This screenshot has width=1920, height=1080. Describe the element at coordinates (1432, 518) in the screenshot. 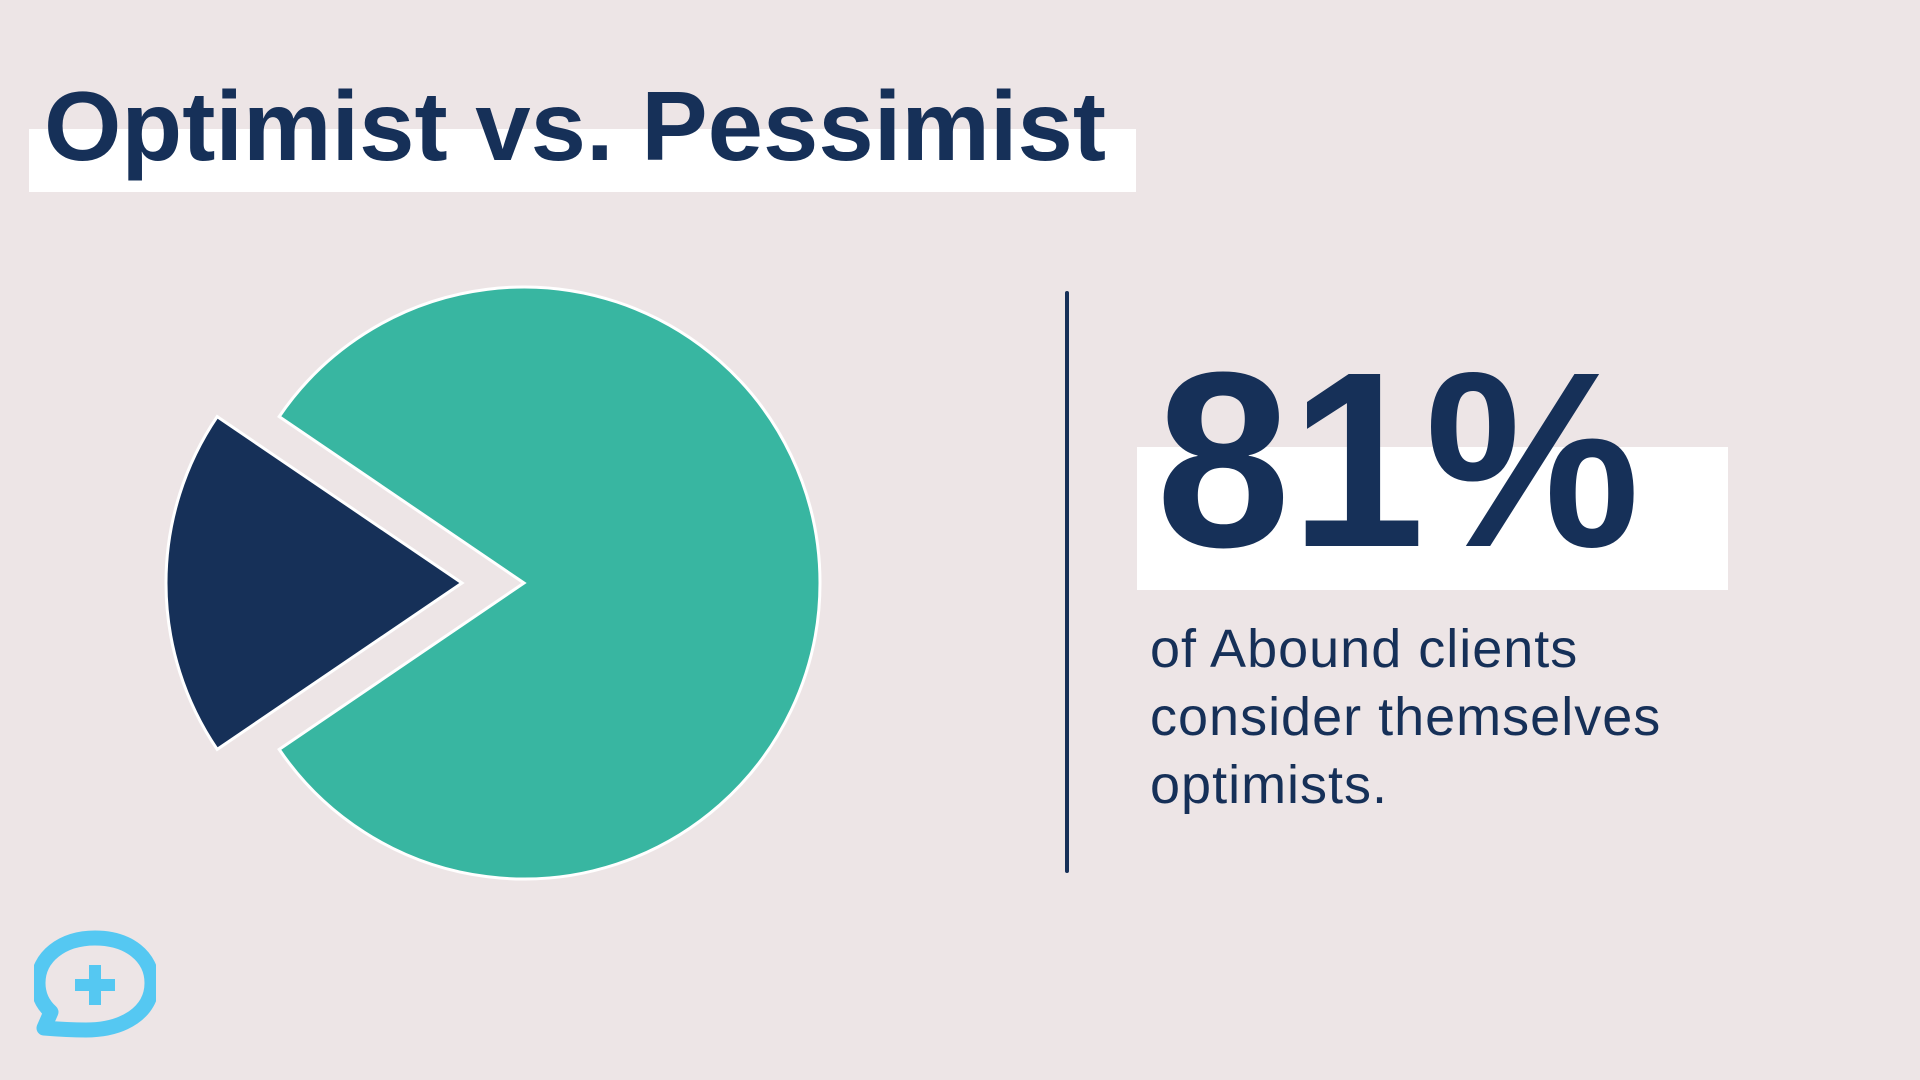

I see `stat-highlight` at that location.